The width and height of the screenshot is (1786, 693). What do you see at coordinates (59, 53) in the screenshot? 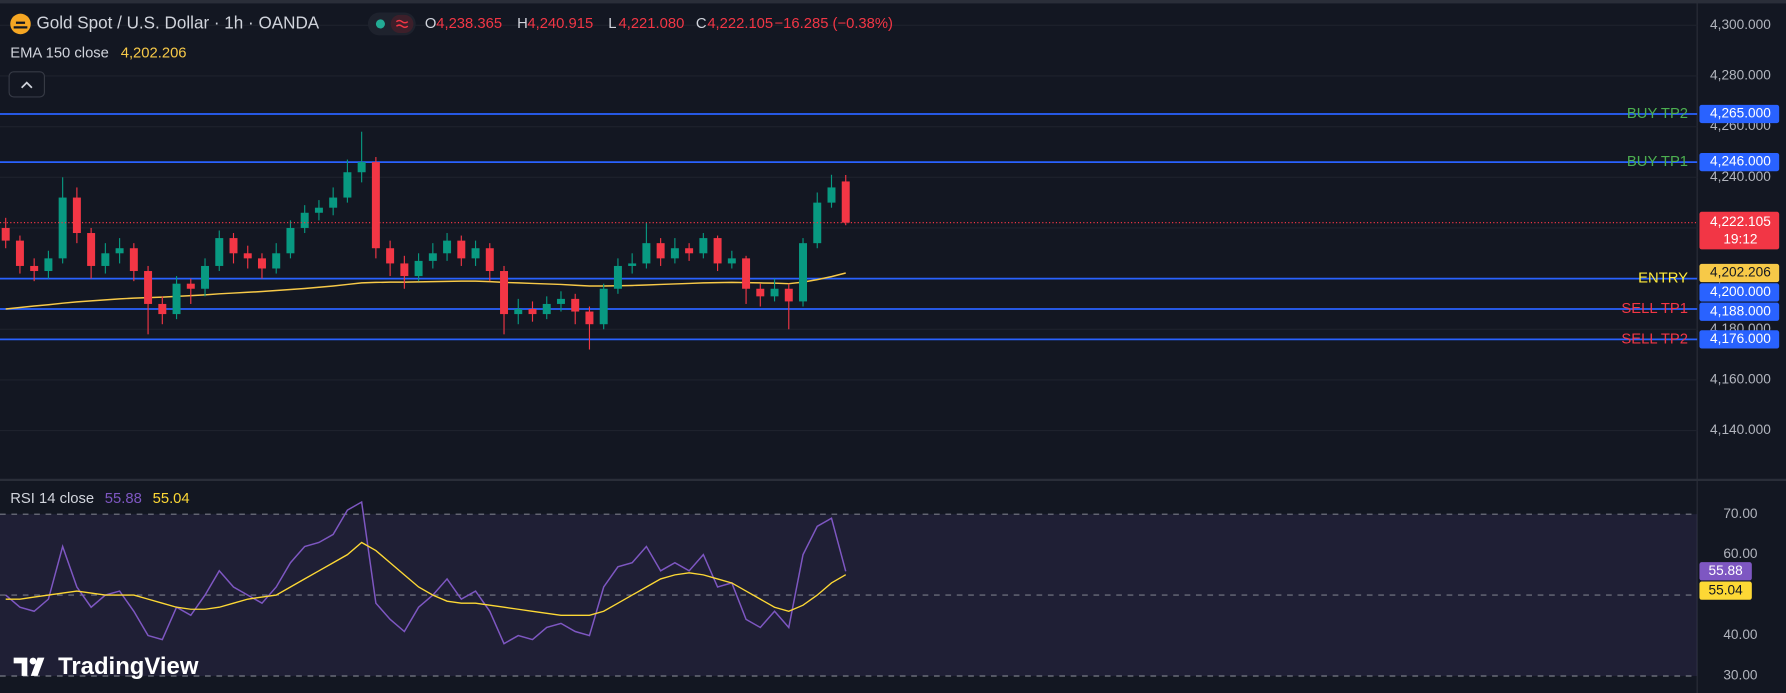
I see `ema-legend-title: EMA 150 close` at bounding box center [59, 53].